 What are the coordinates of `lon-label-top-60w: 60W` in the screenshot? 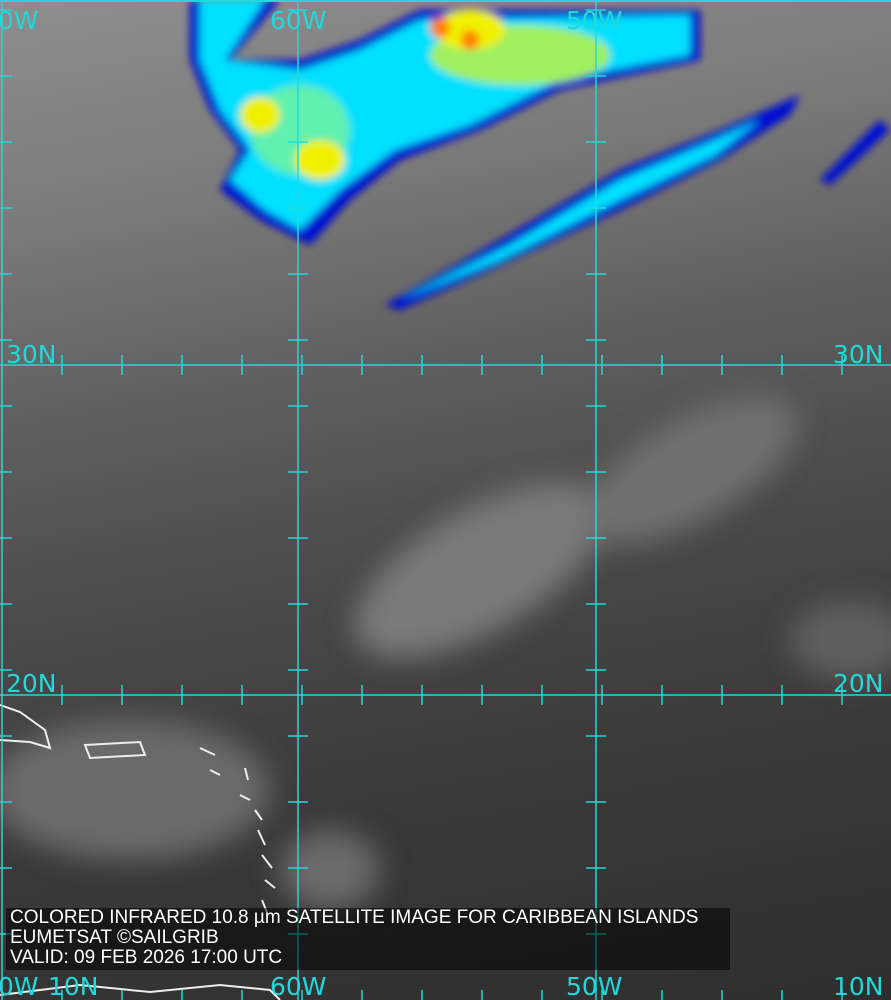 It's located at (298, 20).